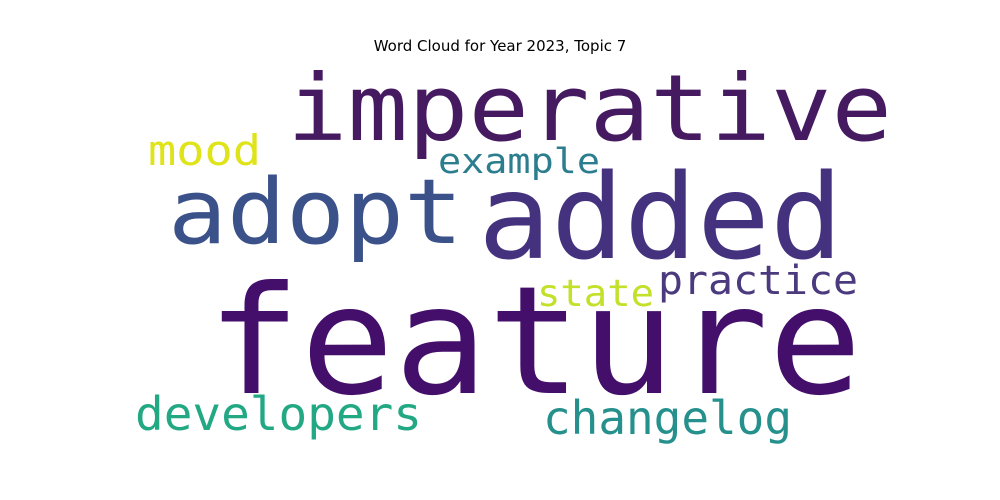  Describe the element at coordinates (204, 150) in the screenshot. I see `word-mood: mood` at that location.